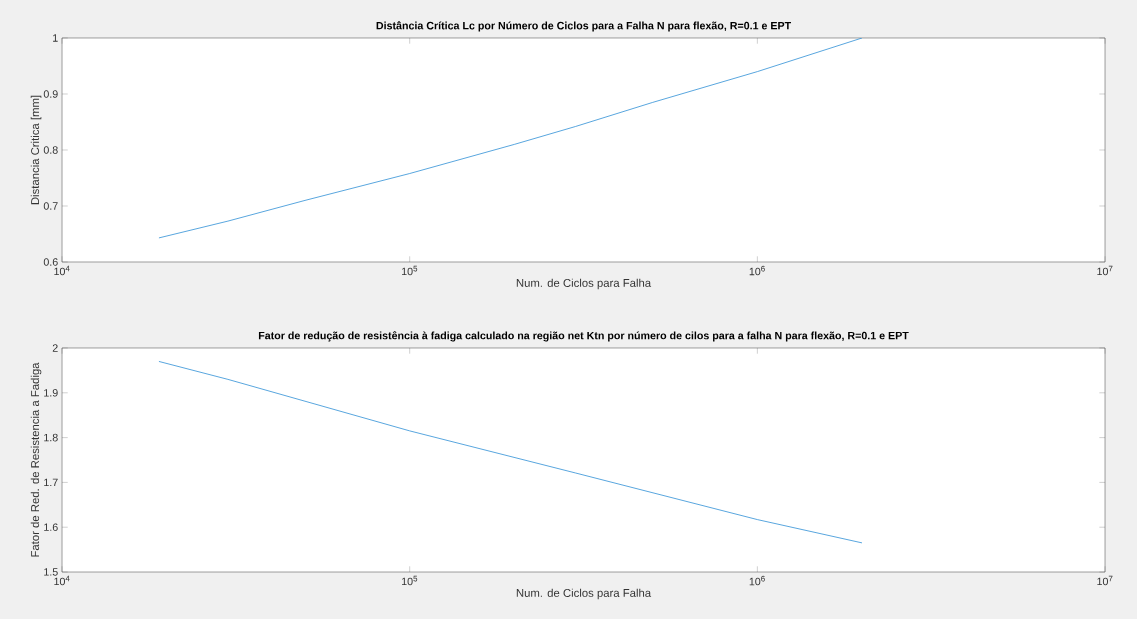  Describe the element at coordinates (50, 150) in the screenshot. I see `y-tick-label: 0.8` at that location.